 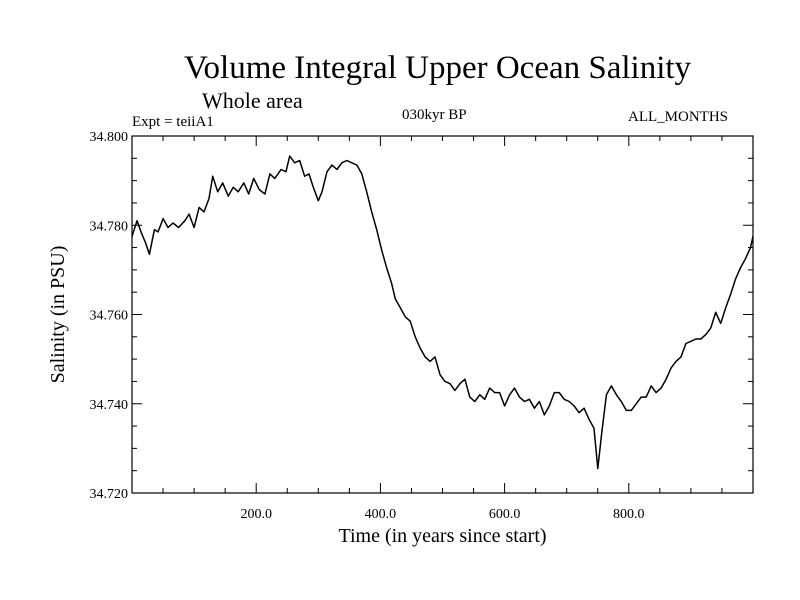 What do you see at coordinates (256, 514) in the screenshot?
I see `x-tick-label: 200.0` at bounding box center [256, 514].